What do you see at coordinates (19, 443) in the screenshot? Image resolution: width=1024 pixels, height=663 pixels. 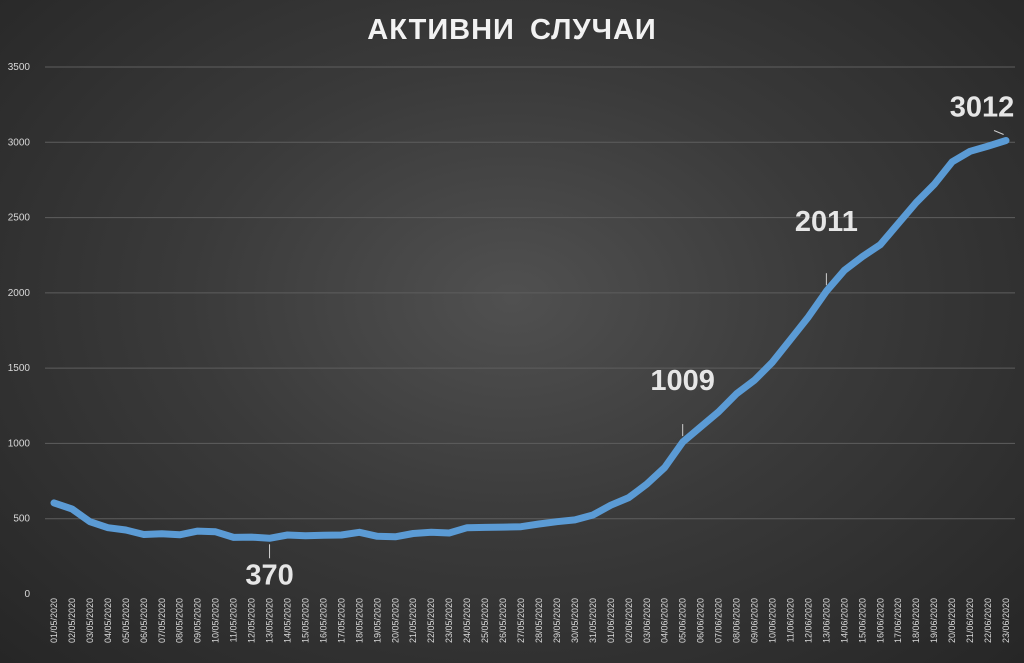 I see `y-tick-label: 1000` at bounding box center [19, 443].